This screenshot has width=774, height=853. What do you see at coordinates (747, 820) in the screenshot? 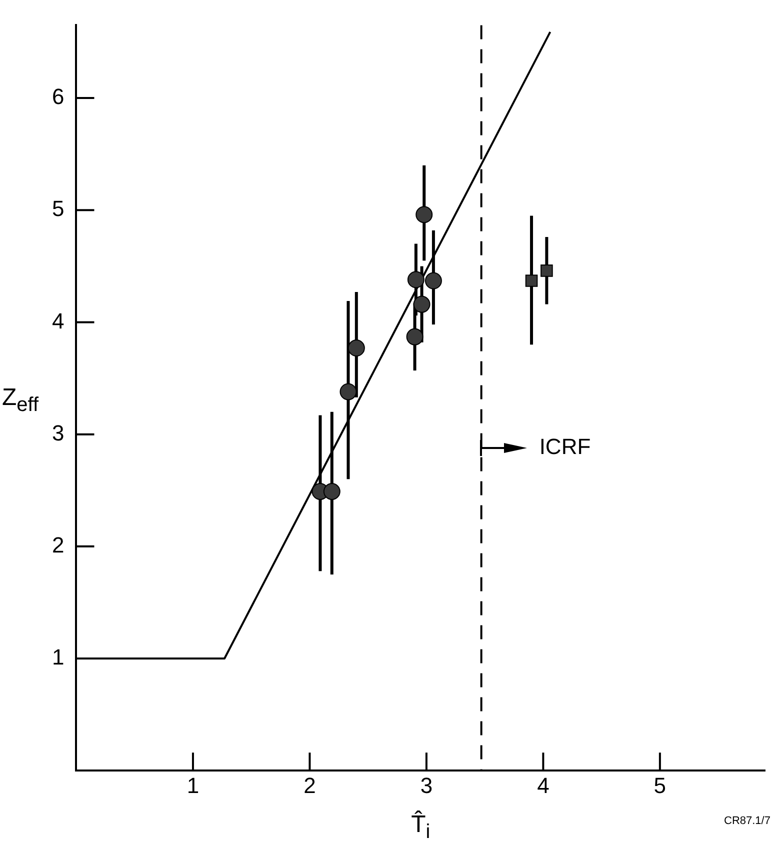
I see `text: CR87.1/7` at bounding box center [747, 820].